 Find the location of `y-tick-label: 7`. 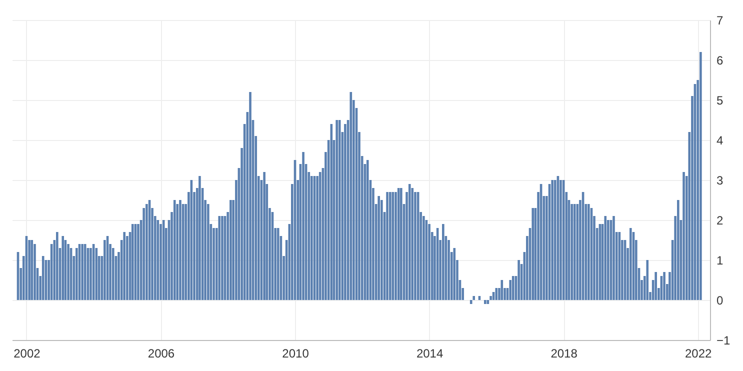

y-tick-label: 7 is located at coordinates (720, 21).